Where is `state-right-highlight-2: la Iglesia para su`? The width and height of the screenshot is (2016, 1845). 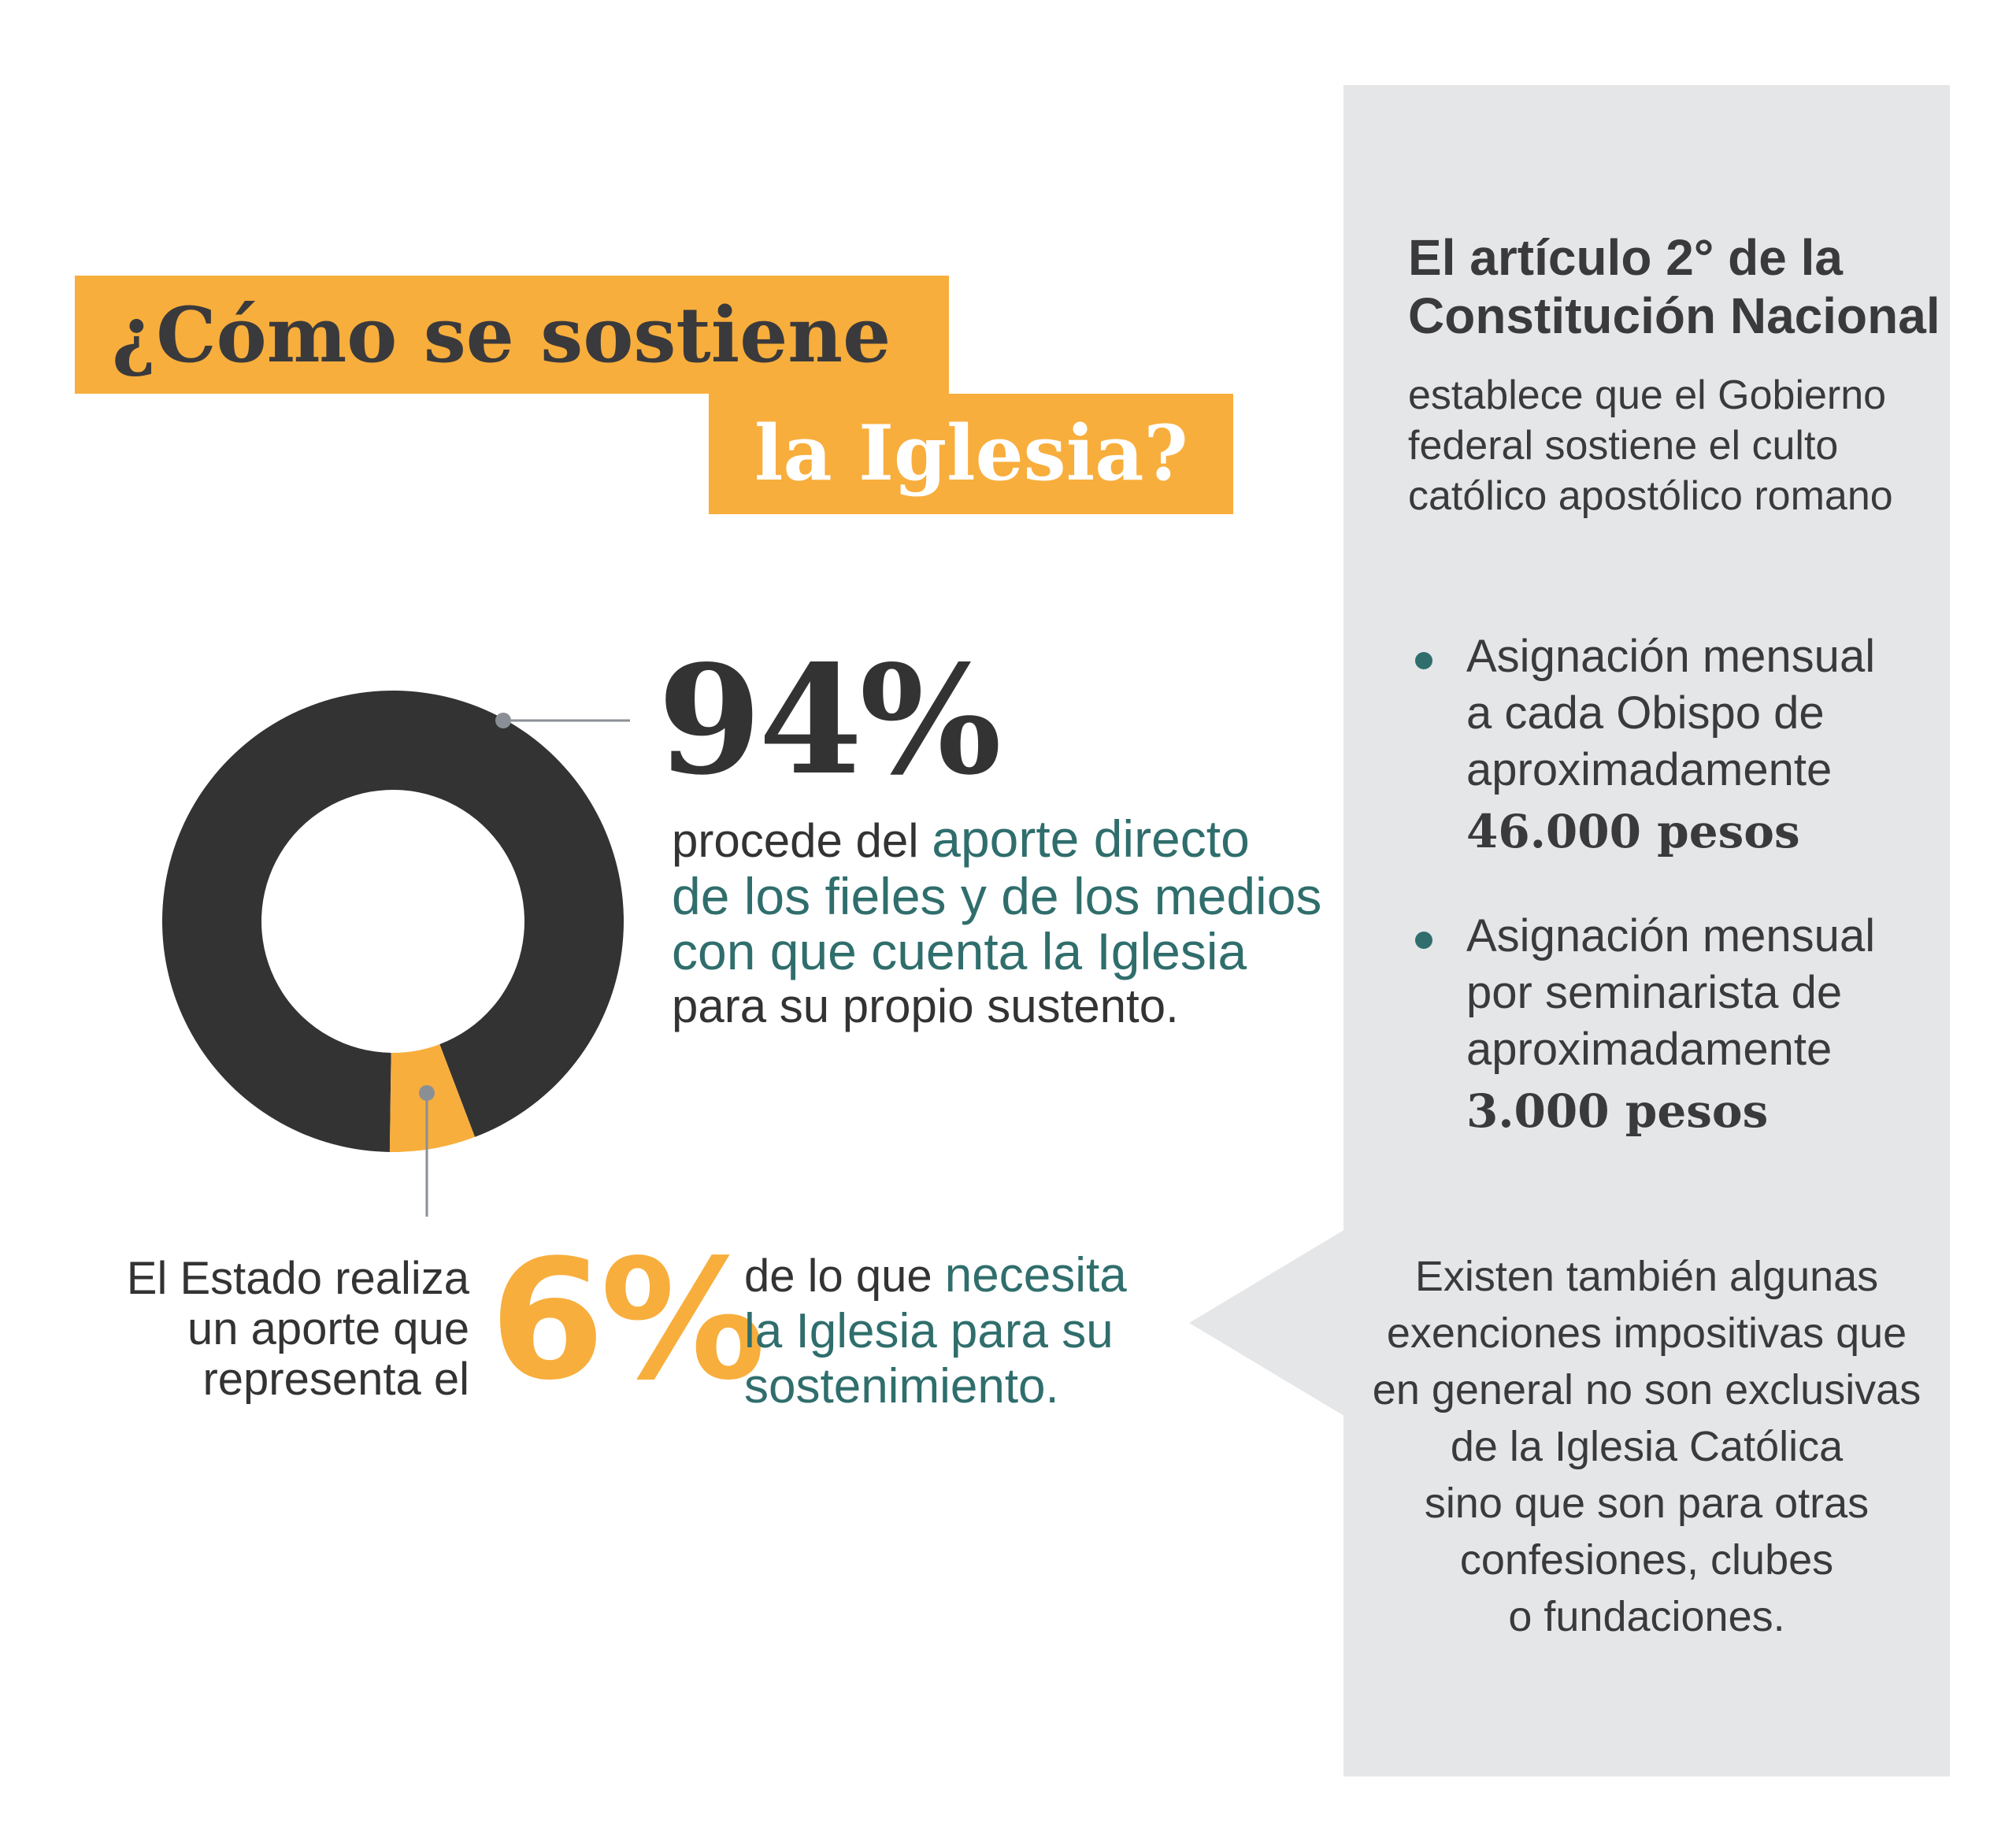 state-right-highlight-2: la Iglesia para su is located at coordinates (929, 1331).